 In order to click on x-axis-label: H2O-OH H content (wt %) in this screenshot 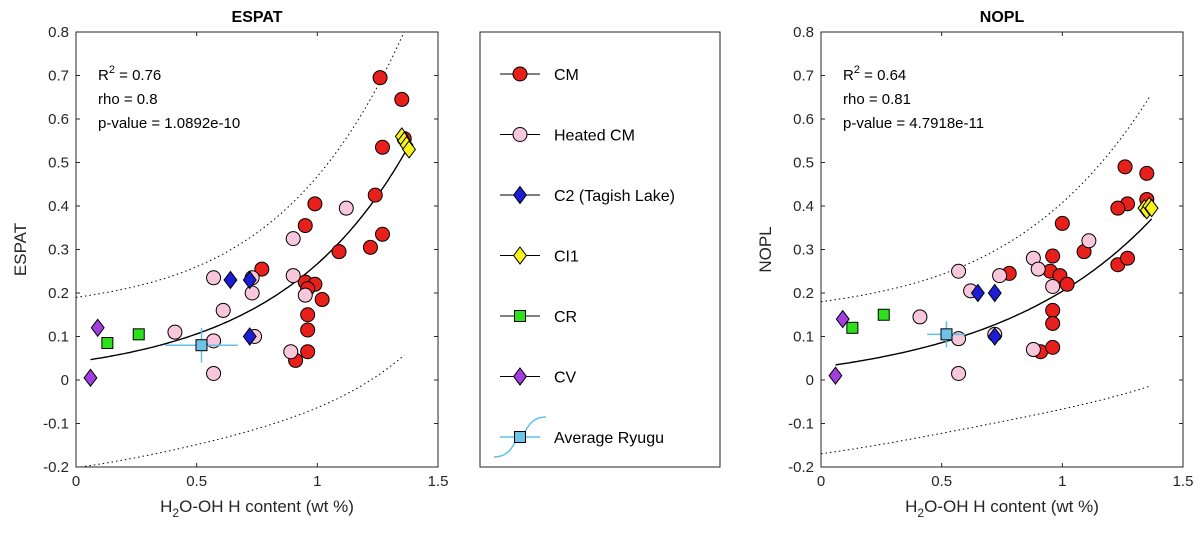, I will do `click(257, 508)`.